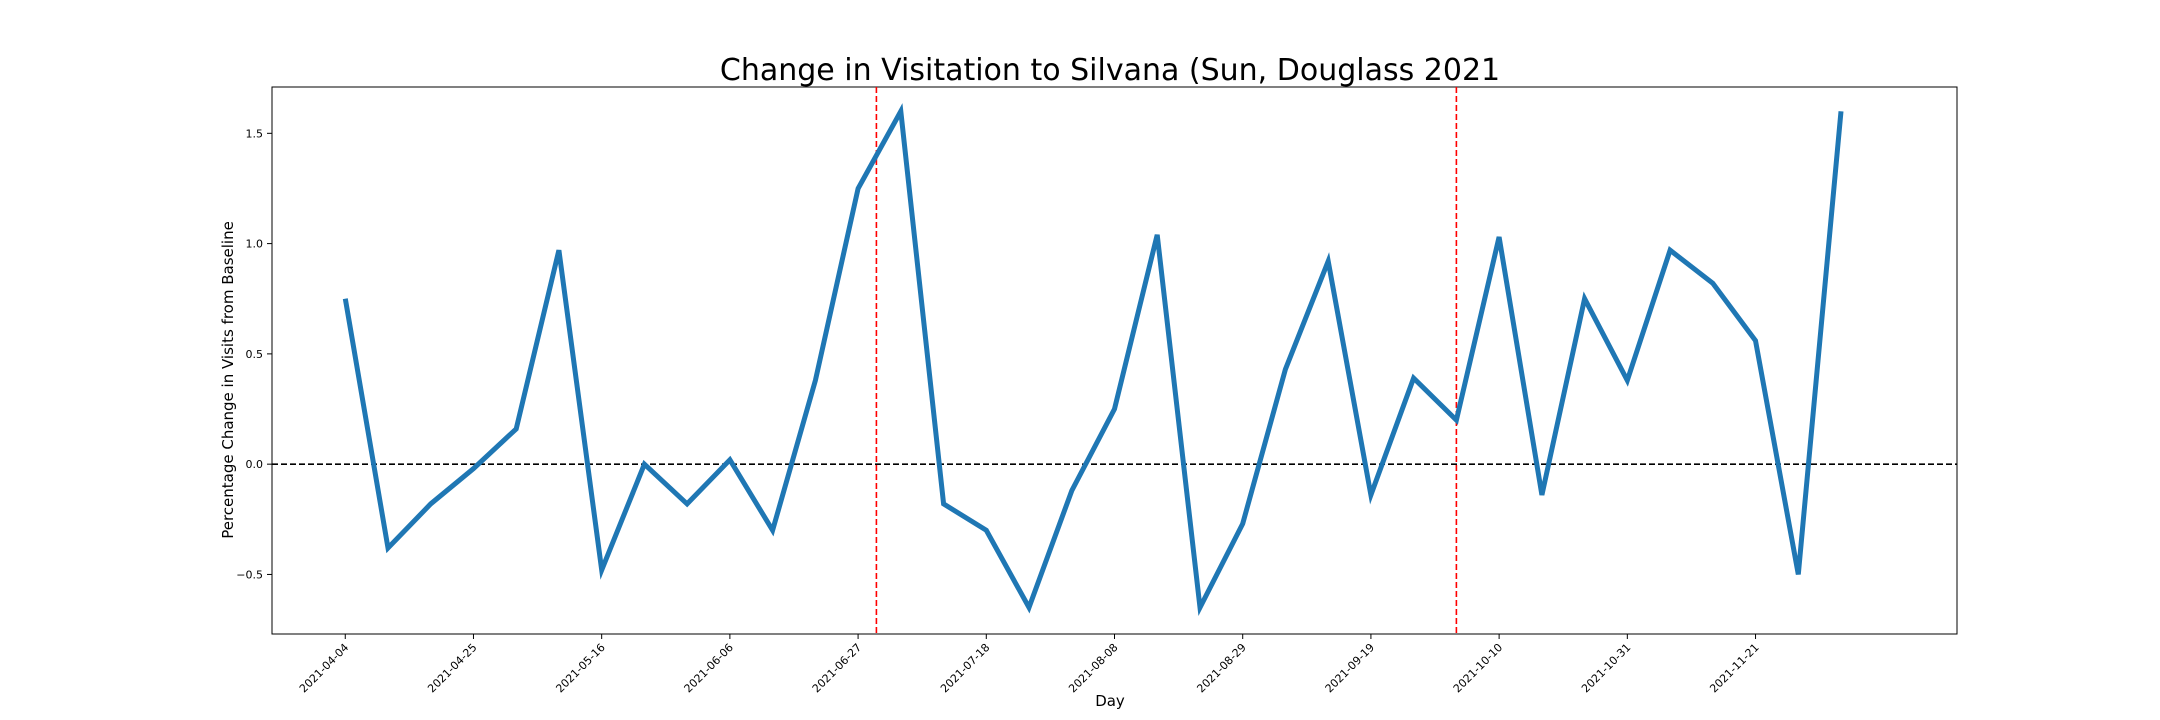  Describe the element at coordinates (965, 668) in the screenshot. I see `x-tick-label: 2021-07-18` at that location.